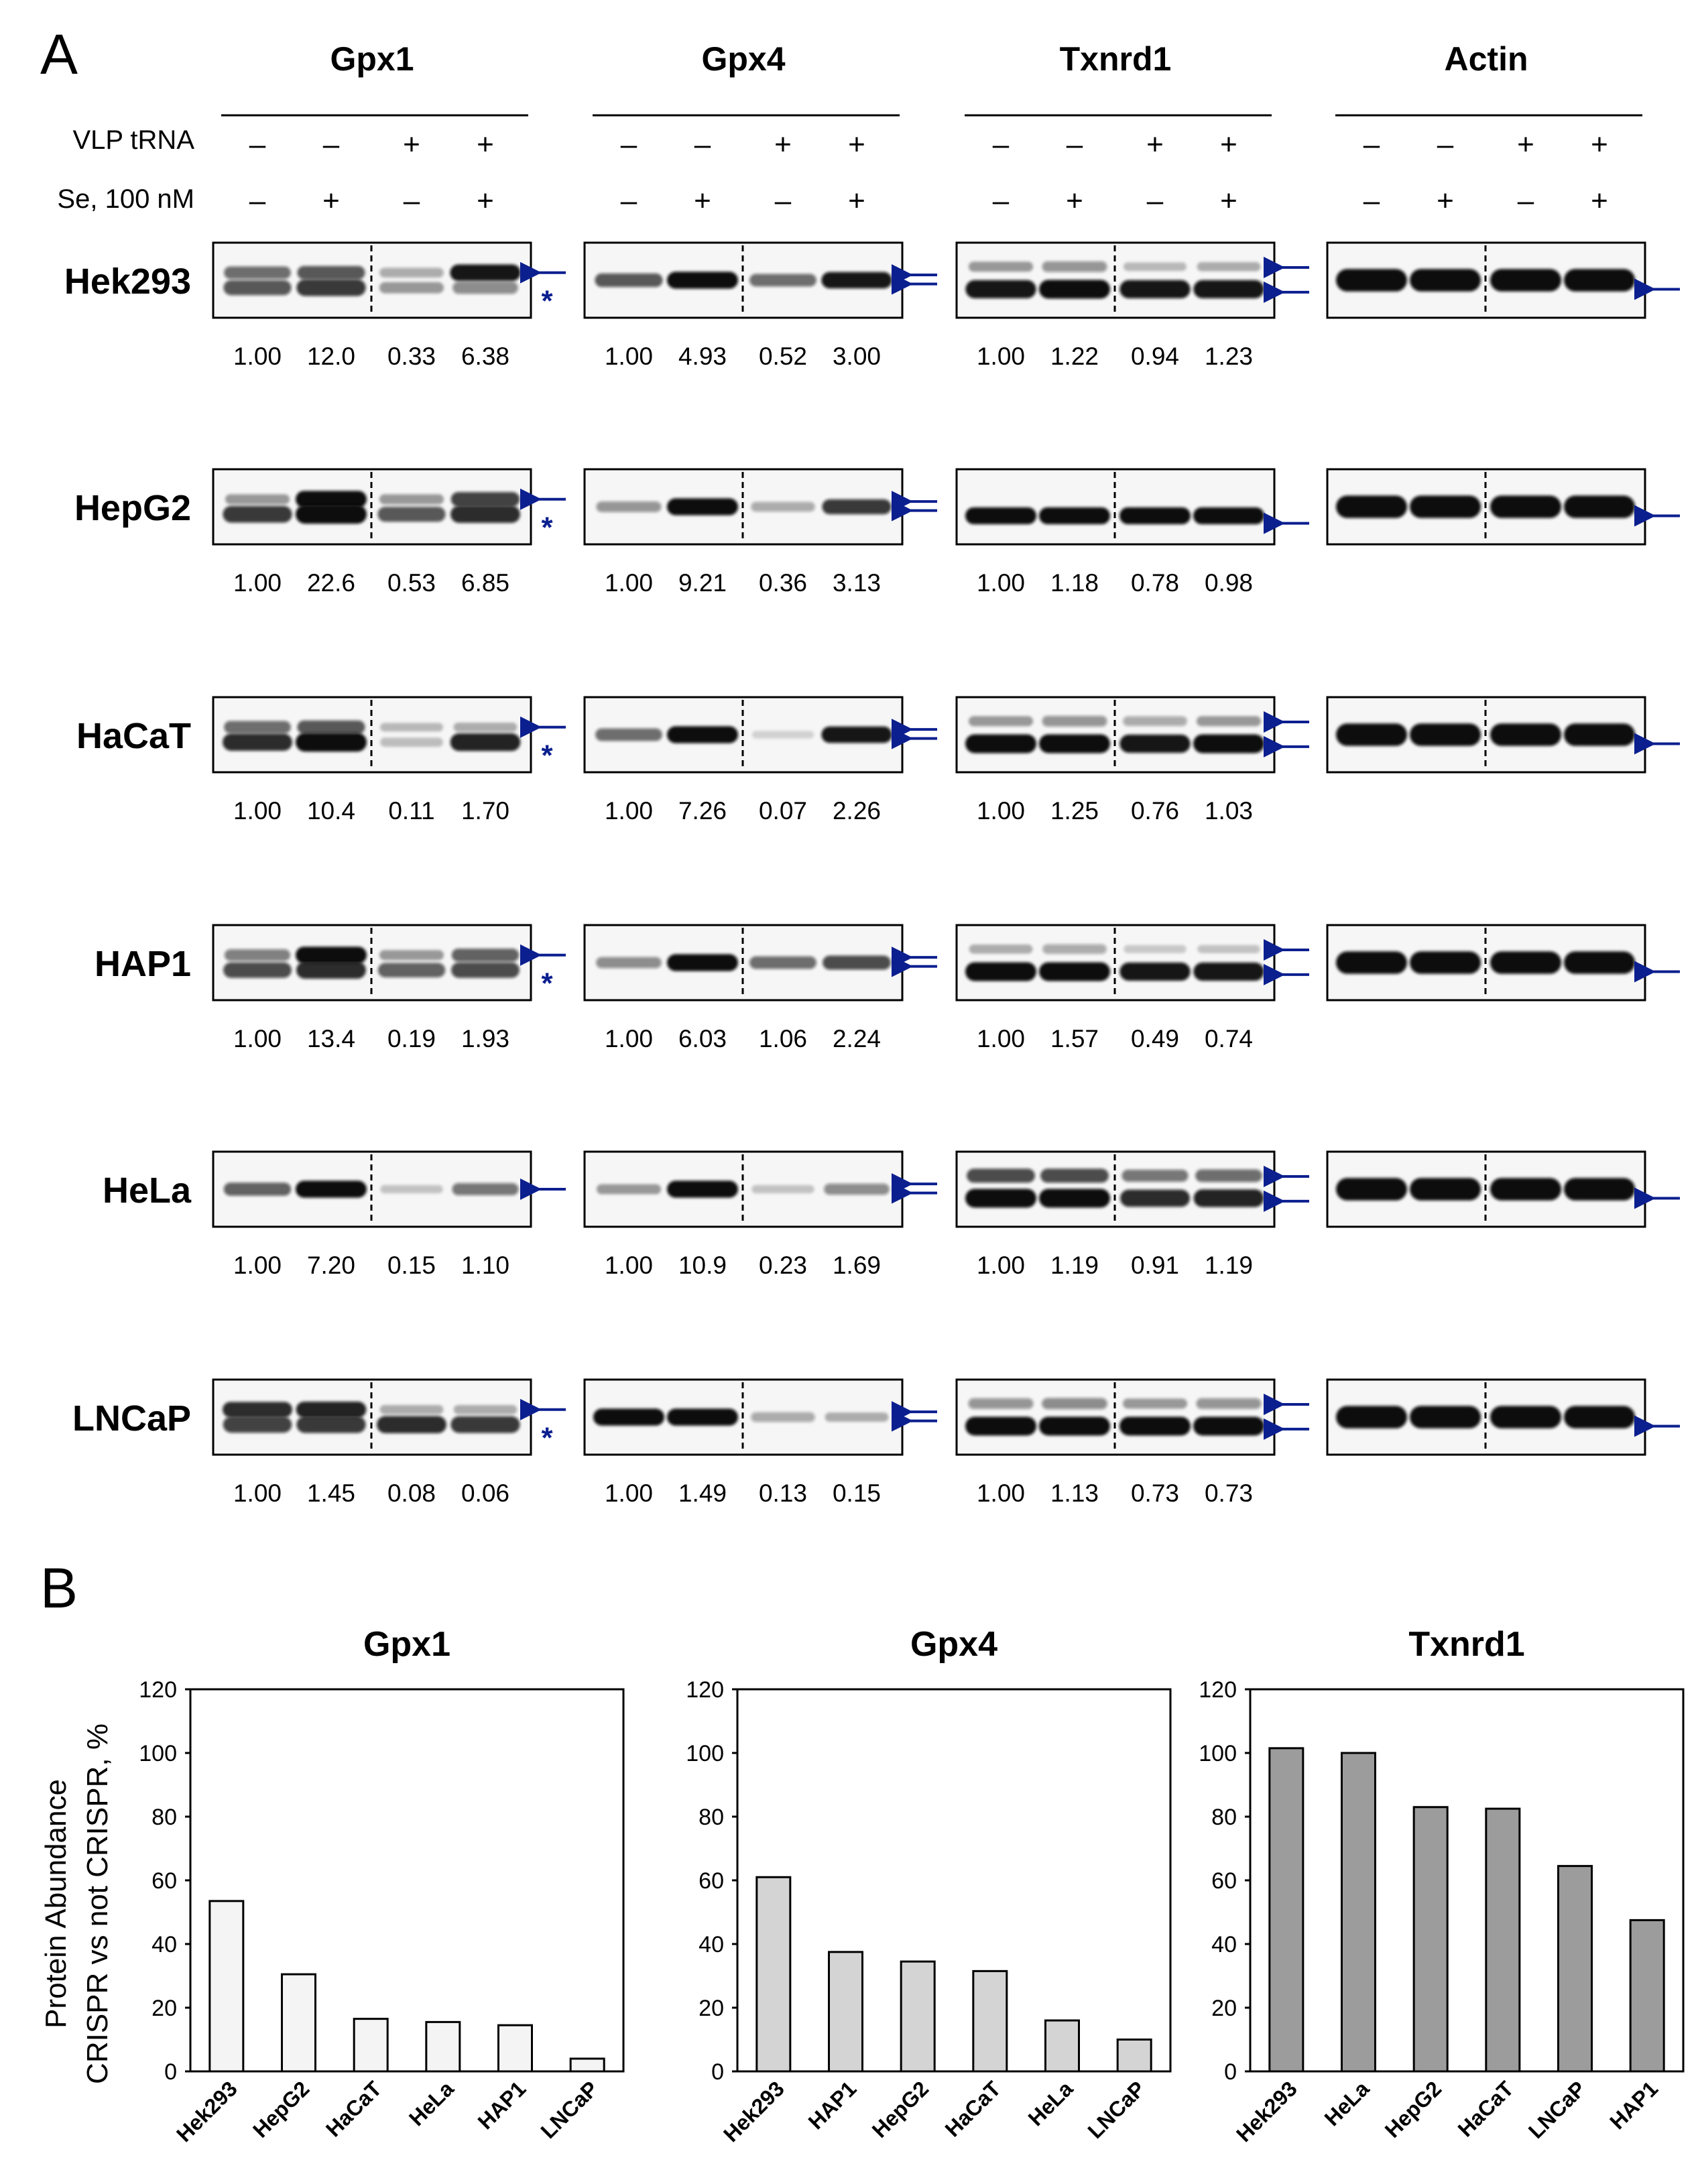 Image resolution: width=1698 pixels, height=2184 pixels. Describe the element at coordinates (1229, 1493) in the screenshot. I see `quant-value: 0.73` at that location.